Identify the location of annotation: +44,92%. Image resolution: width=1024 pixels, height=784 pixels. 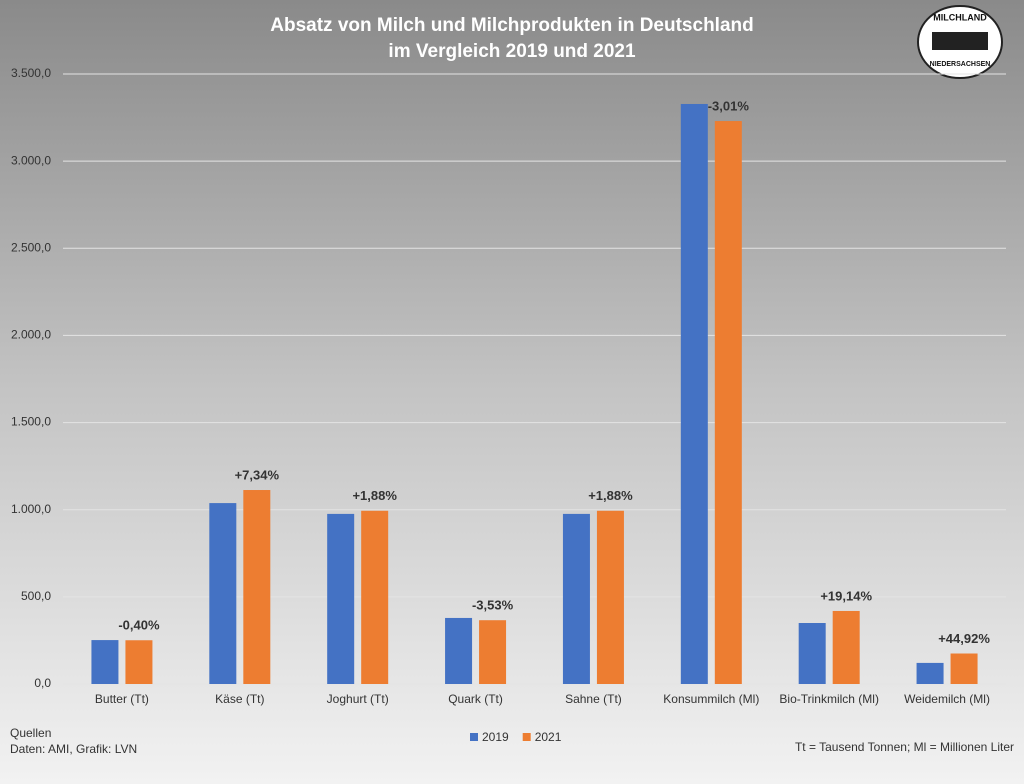
(964, 638).